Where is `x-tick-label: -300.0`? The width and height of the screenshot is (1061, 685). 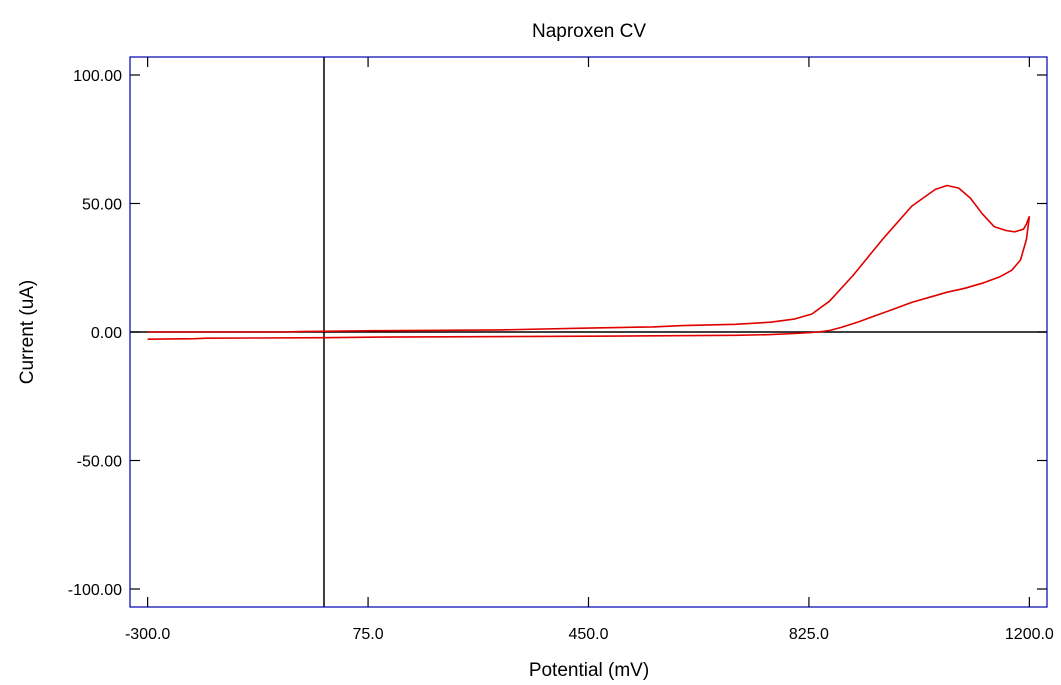 x-tick-label: -300.0 is located at coordinates (147, 634).